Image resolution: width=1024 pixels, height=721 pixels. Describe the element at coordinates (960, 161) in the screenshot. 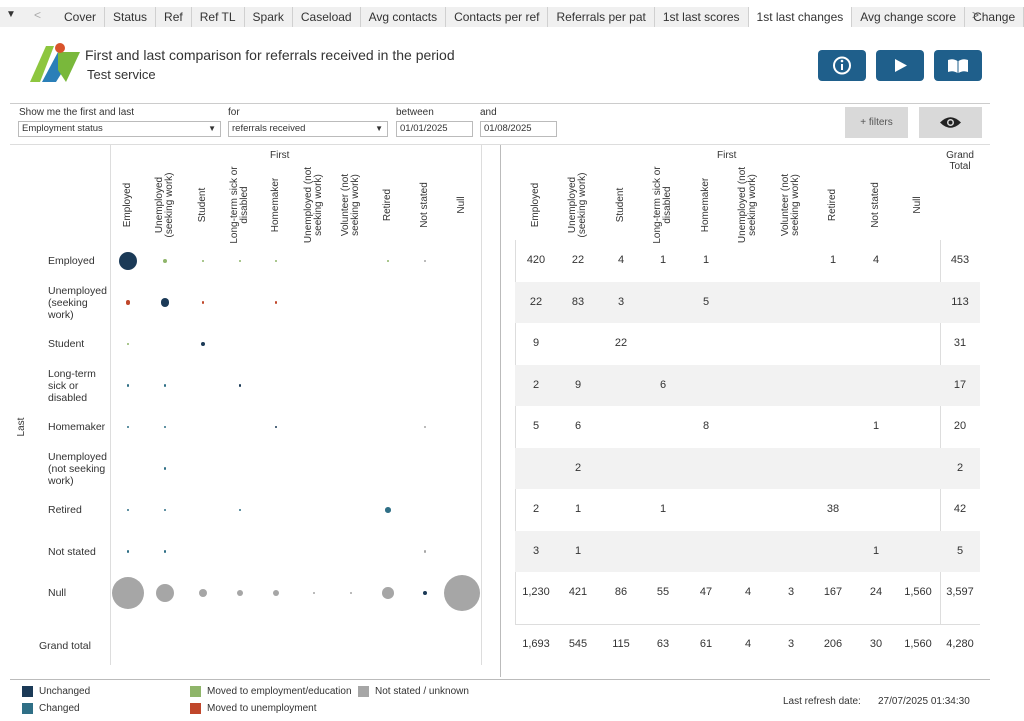

I see `grand-total-header: Grand Total` at that location.